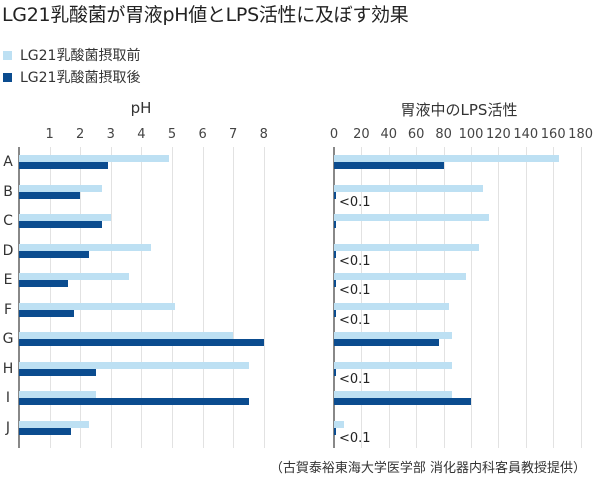  I want to click on legend-item-after: LG21乳酸菌摂取後, so click(71, 77).